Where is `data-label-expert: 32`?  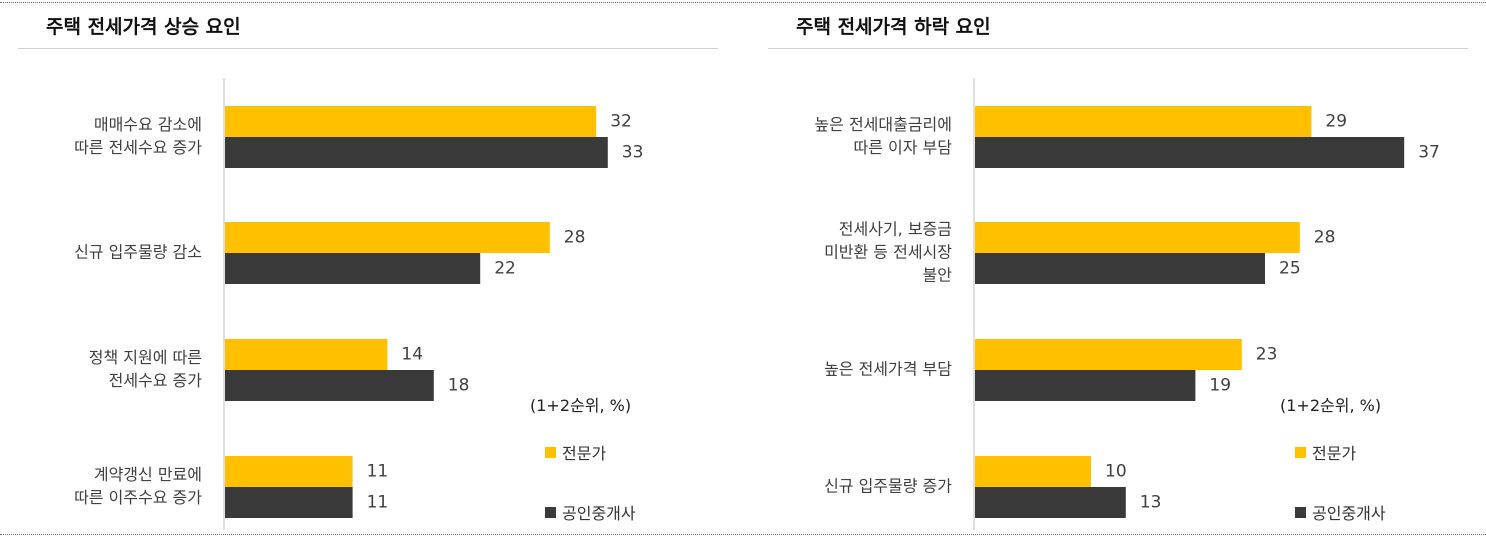
data-label-expert: 32 is located at coordinates (621, 122).